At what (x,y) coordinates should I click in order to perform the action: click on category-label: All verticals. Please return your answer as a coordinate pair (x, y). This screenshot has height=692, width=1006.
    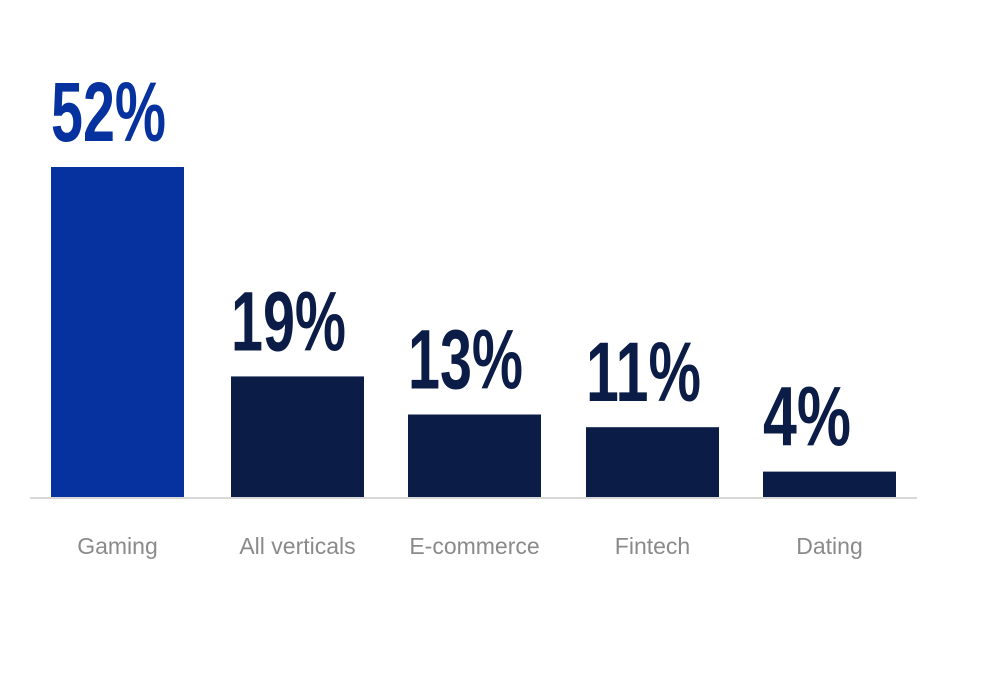
    Looking at the image, I should click on (297, 546).